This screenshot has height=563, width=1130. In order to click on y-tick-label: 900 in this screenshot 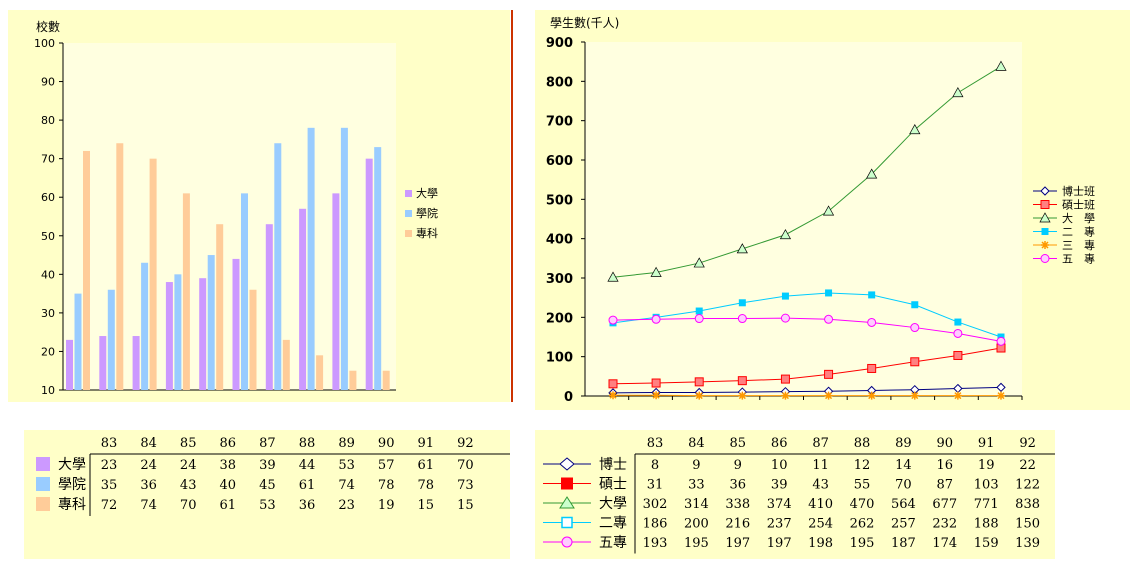, I will do `click(559, 43)`.